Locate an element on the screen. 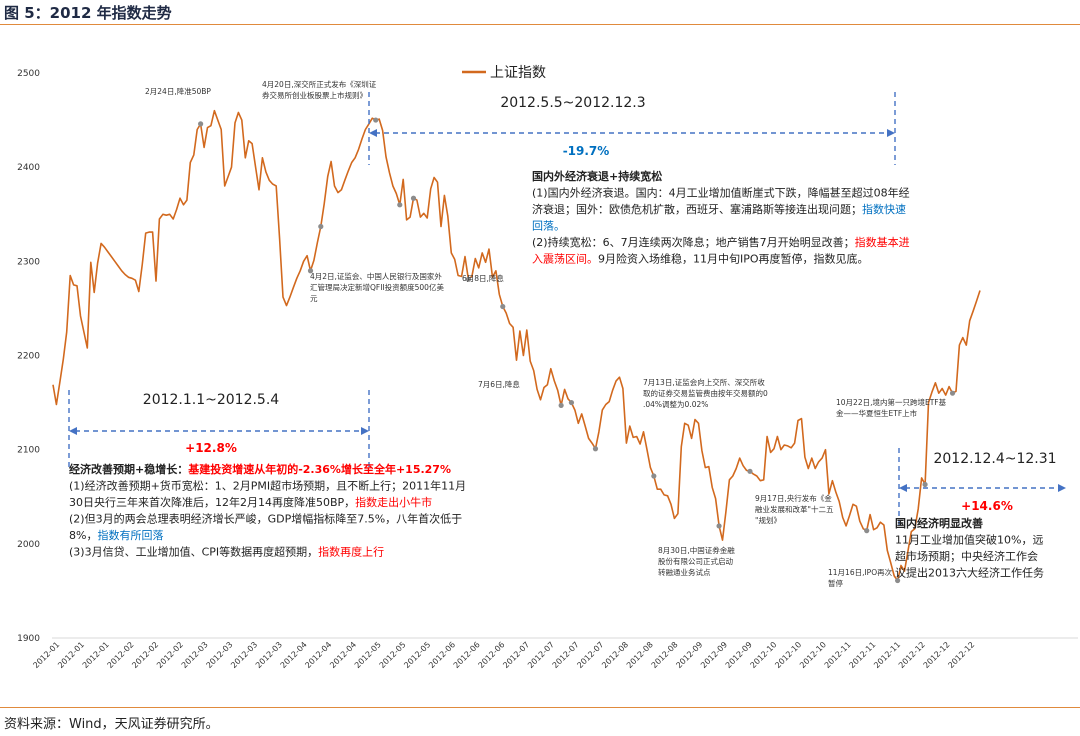  source-note: 资料来源：Wind，天风证券研究所。 is located at coordinates (111, 724).